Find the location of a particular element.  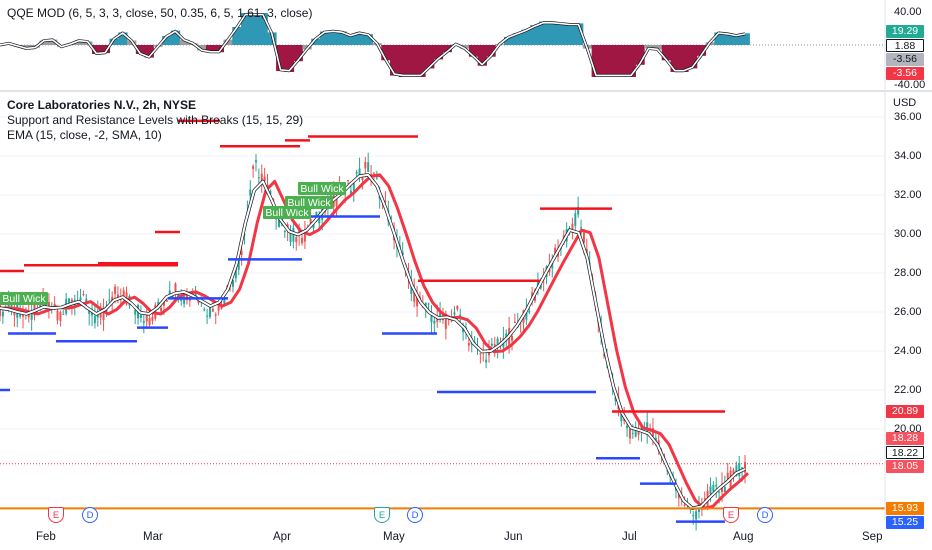

symbol-legend: Core Laboratories N.V., 2h, NYSE is located at coordinates (101, 105).